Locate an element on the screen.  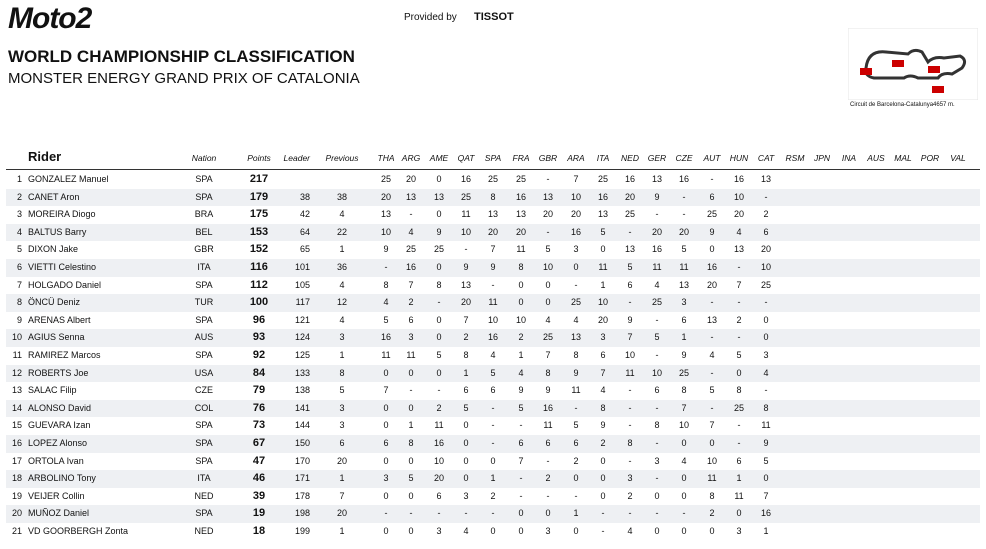
table-cell: 93 is located at coordinates (259, 337).